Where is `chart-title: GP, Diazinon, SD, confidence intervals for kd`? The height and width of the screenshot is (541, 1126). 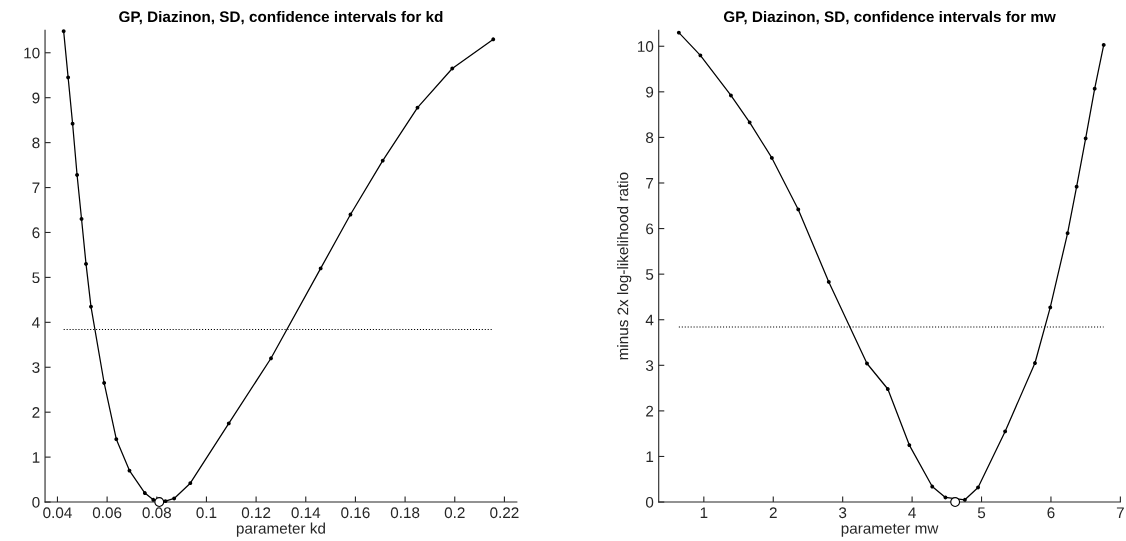 chart-title: GP, Diazinon, SD, confidence intervals for kd is located at coordinates (281, 17).